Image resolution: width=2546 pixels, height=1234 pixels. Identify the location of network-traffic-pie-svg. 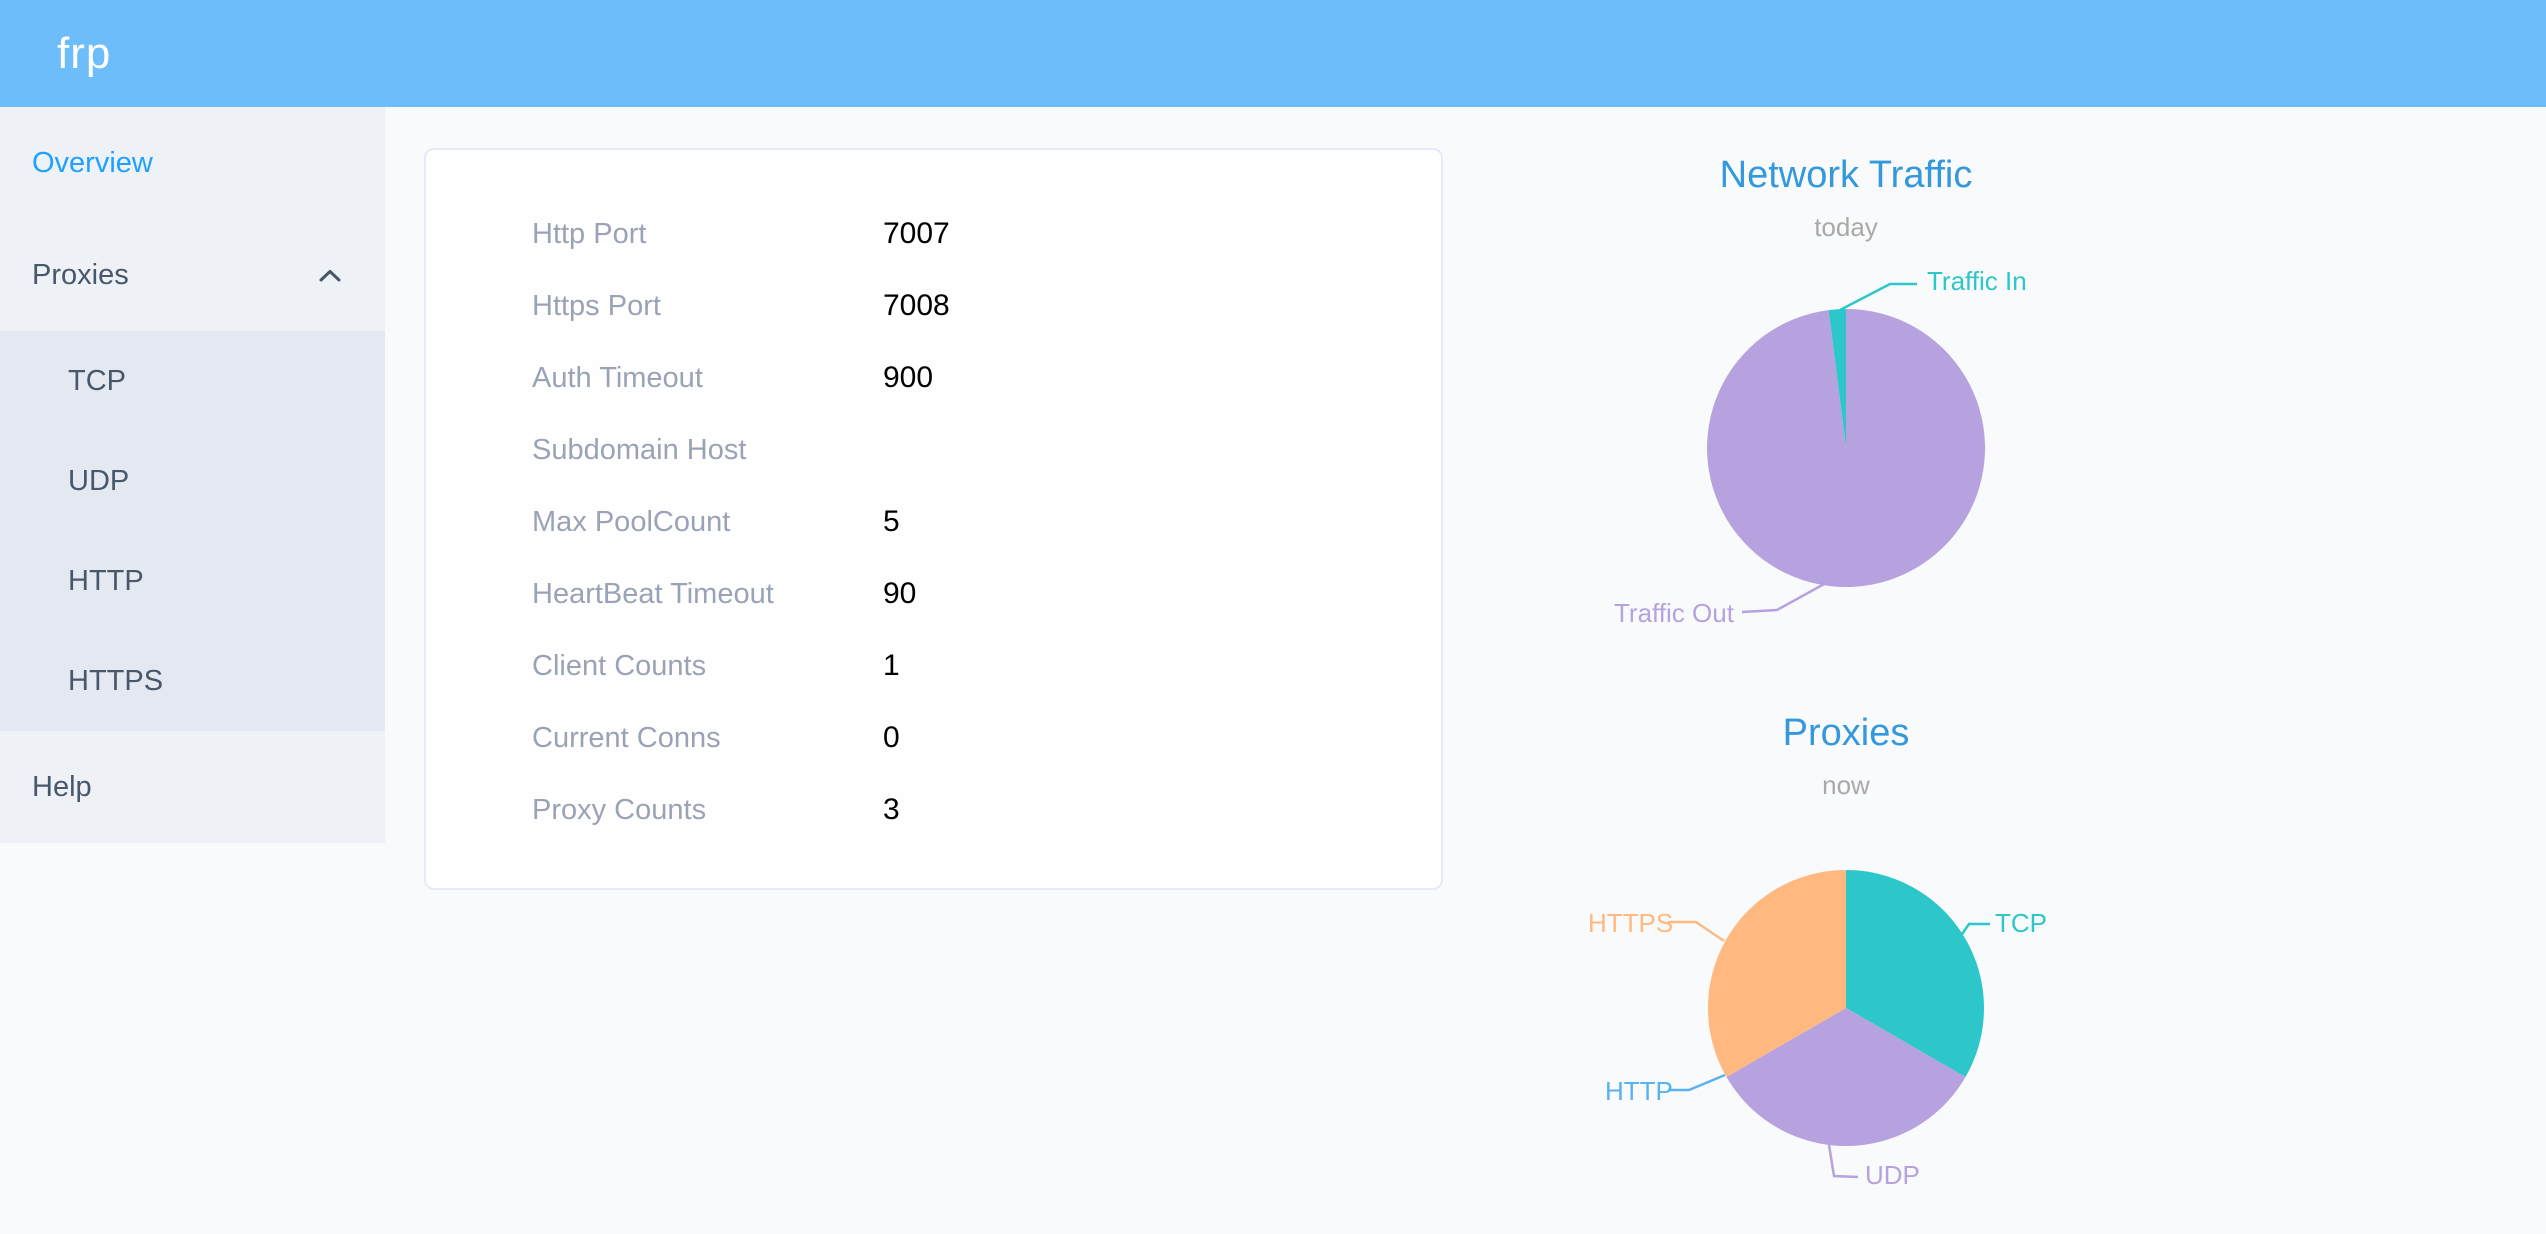
(1846, 448).